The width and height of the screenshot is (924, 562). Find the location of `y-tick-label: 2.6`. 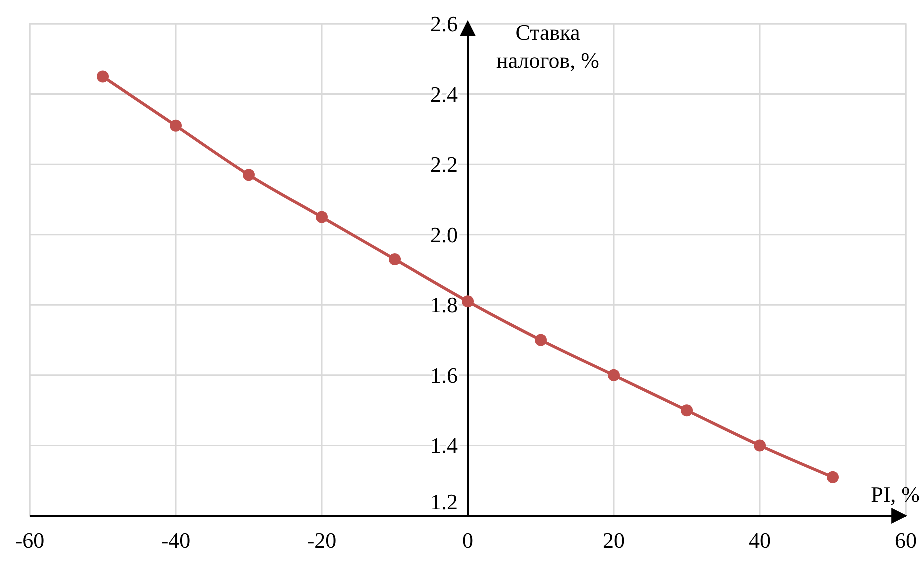

y-tick-label: 2.6 is located at coordinates (444, 24).